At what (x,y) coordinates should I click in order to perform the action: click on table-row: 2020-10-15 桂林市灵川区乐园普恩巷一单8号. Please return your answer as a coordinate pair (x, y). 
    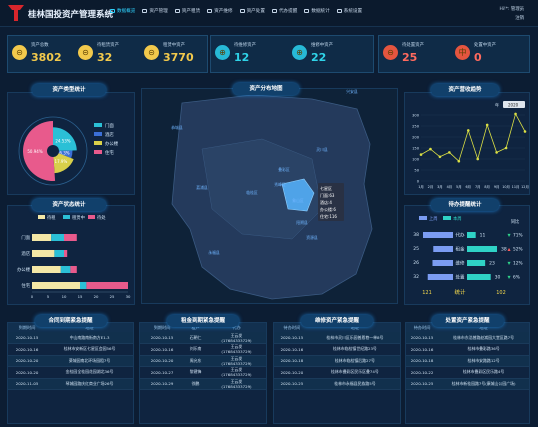
    Looking at the image, I should click on (337, 338).